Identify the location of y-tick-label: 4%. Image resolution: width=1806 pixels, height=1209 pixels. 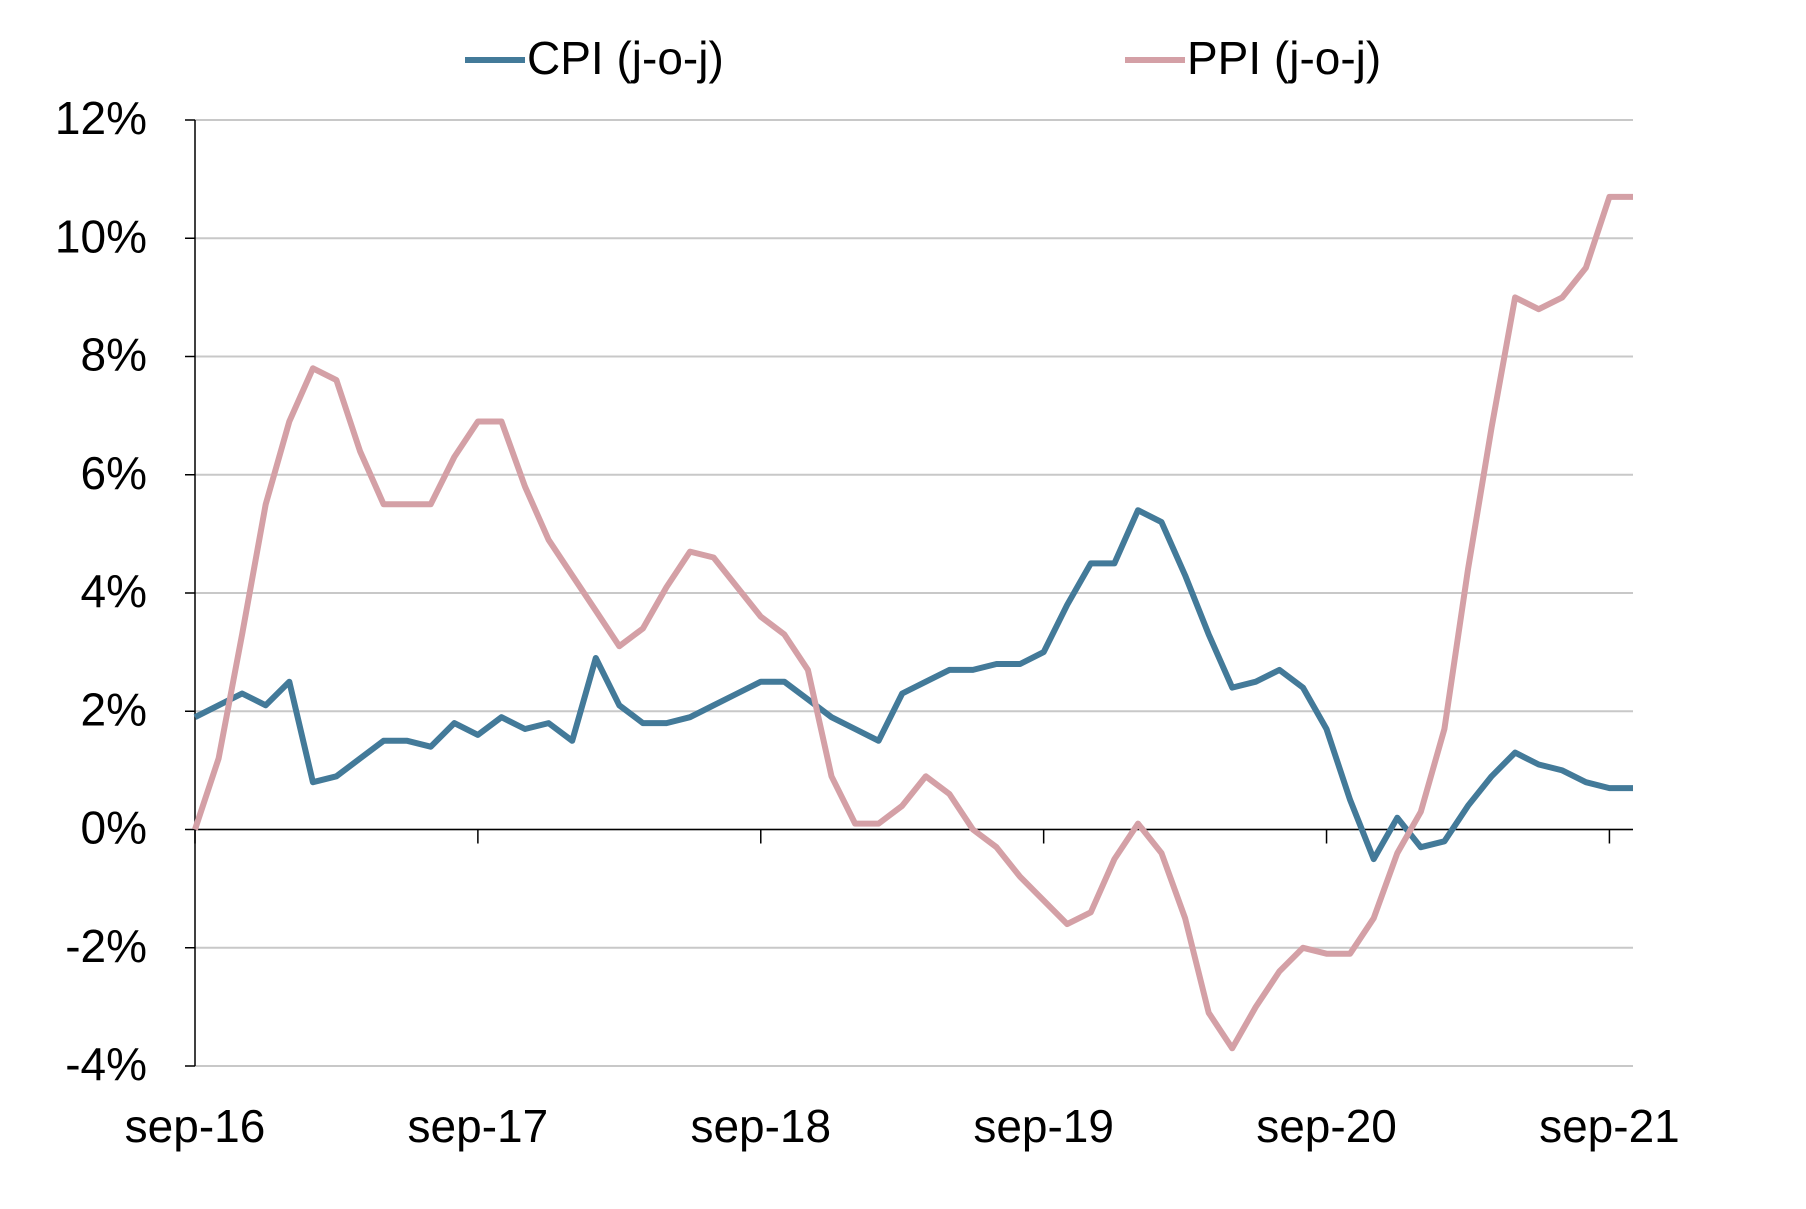
(114, 591).